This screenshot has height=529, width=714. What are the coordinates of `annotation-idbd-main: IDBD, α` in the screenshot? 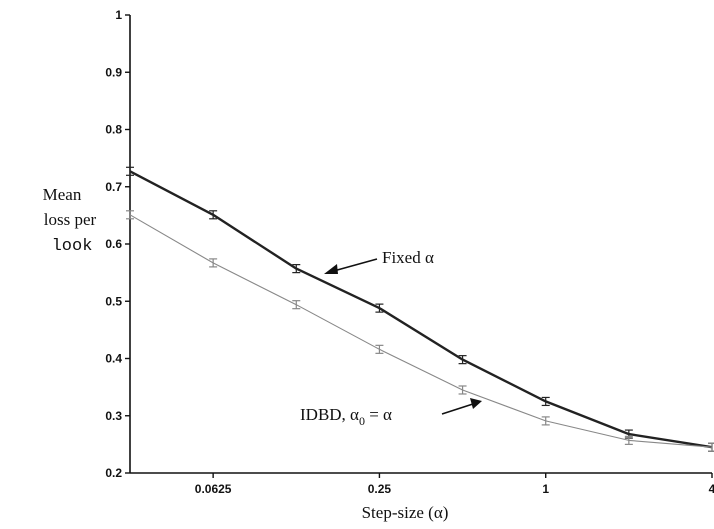 It's located at (329, 414).